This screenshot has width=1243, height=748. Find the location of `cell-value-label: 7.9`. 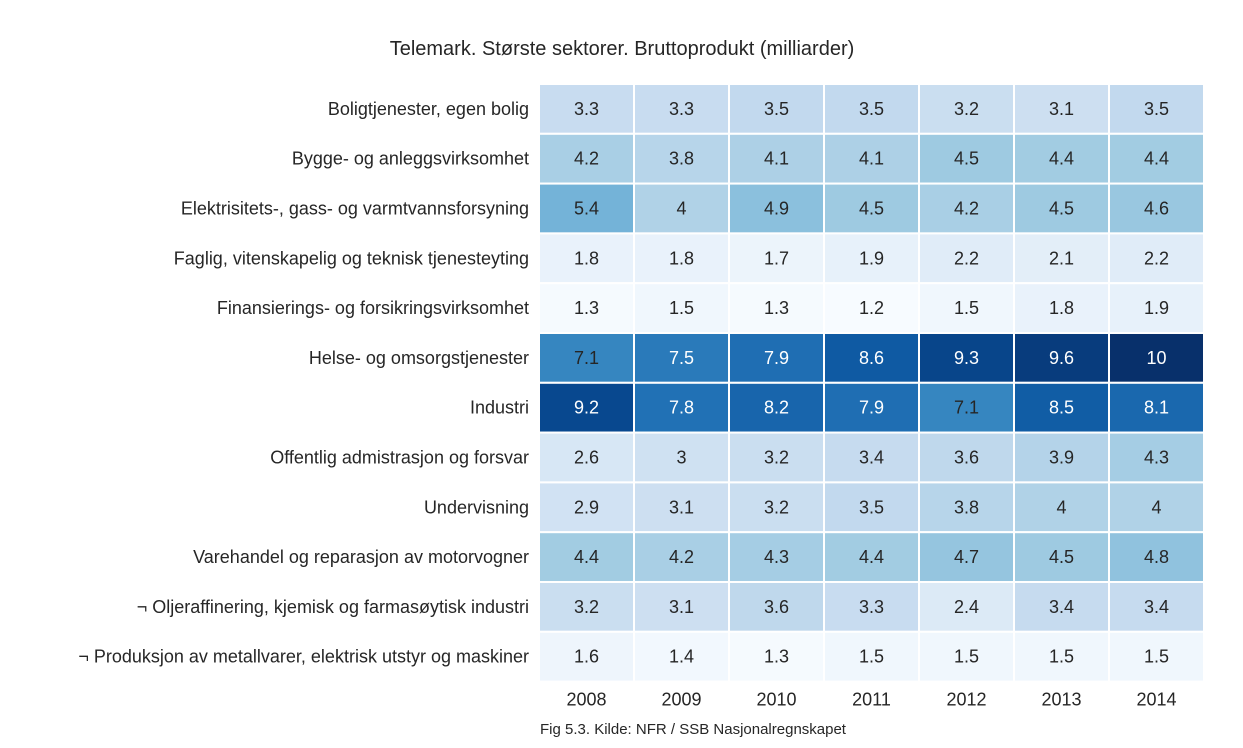

cell-value-label: 7.9 is located at coordinates (776, 358).